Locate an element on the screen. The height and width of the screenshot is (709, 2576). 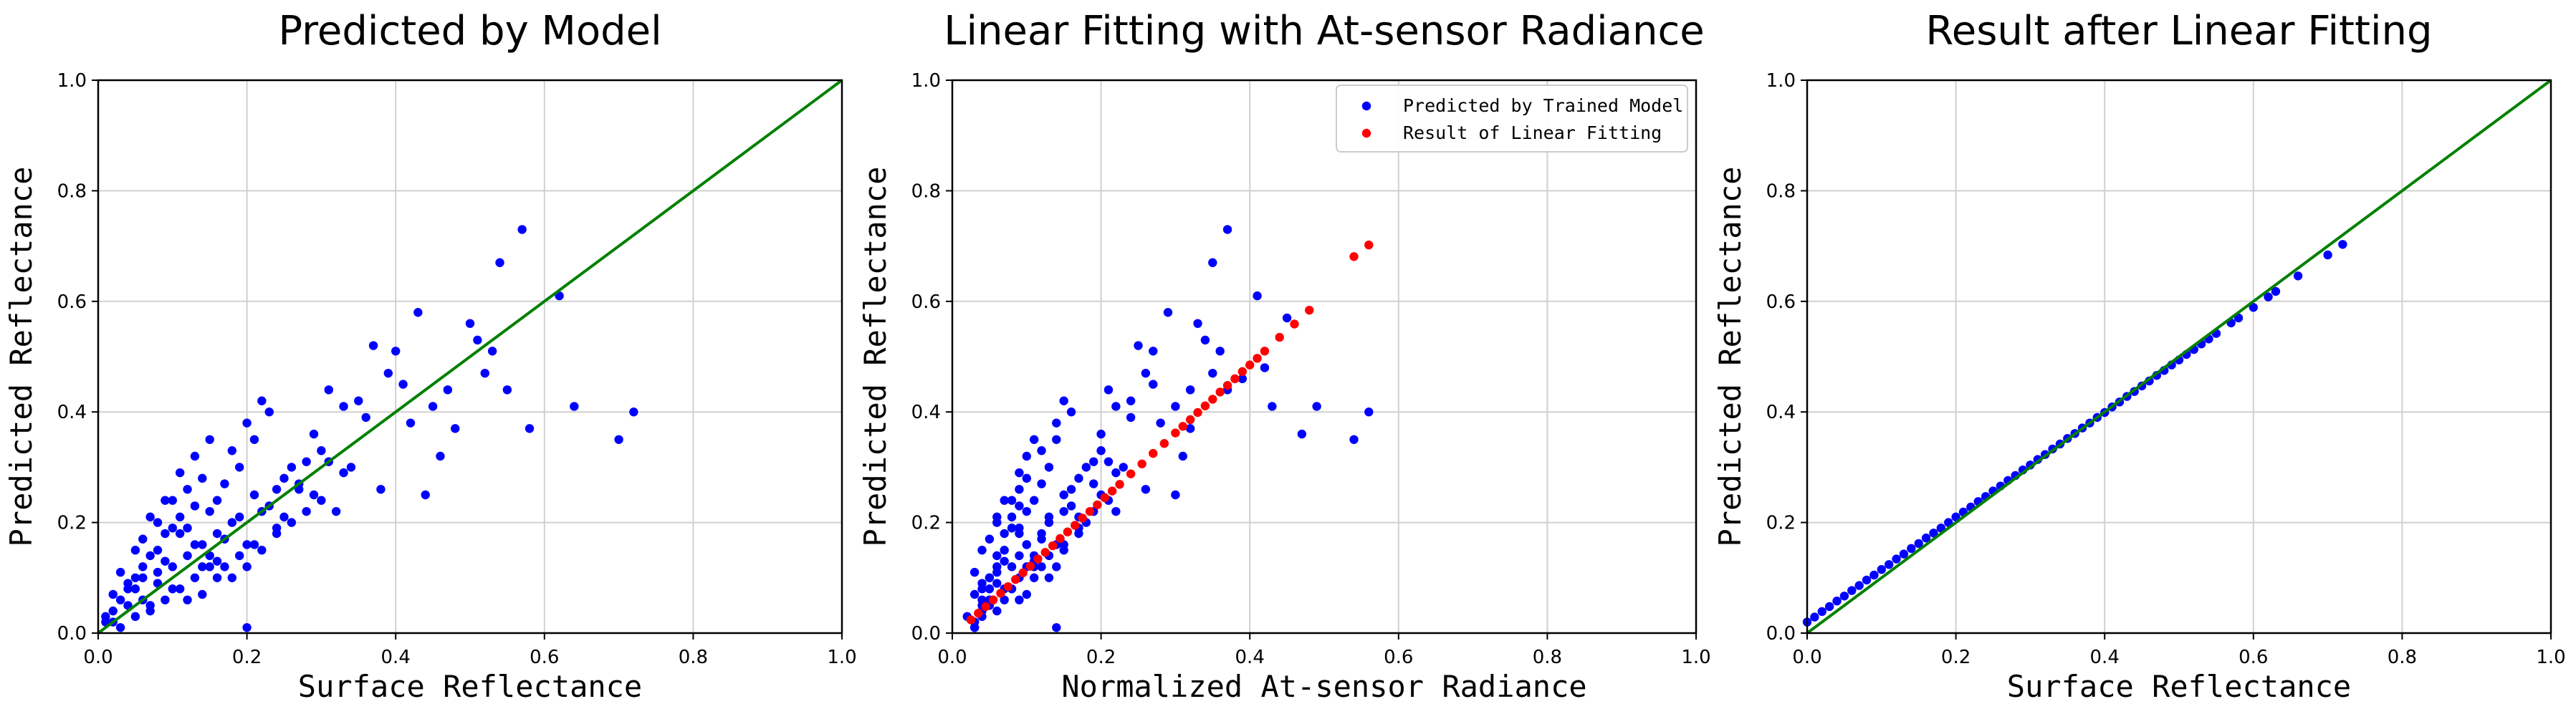
x-tick-label: 0.2 is located at coordinates (1956, 657).